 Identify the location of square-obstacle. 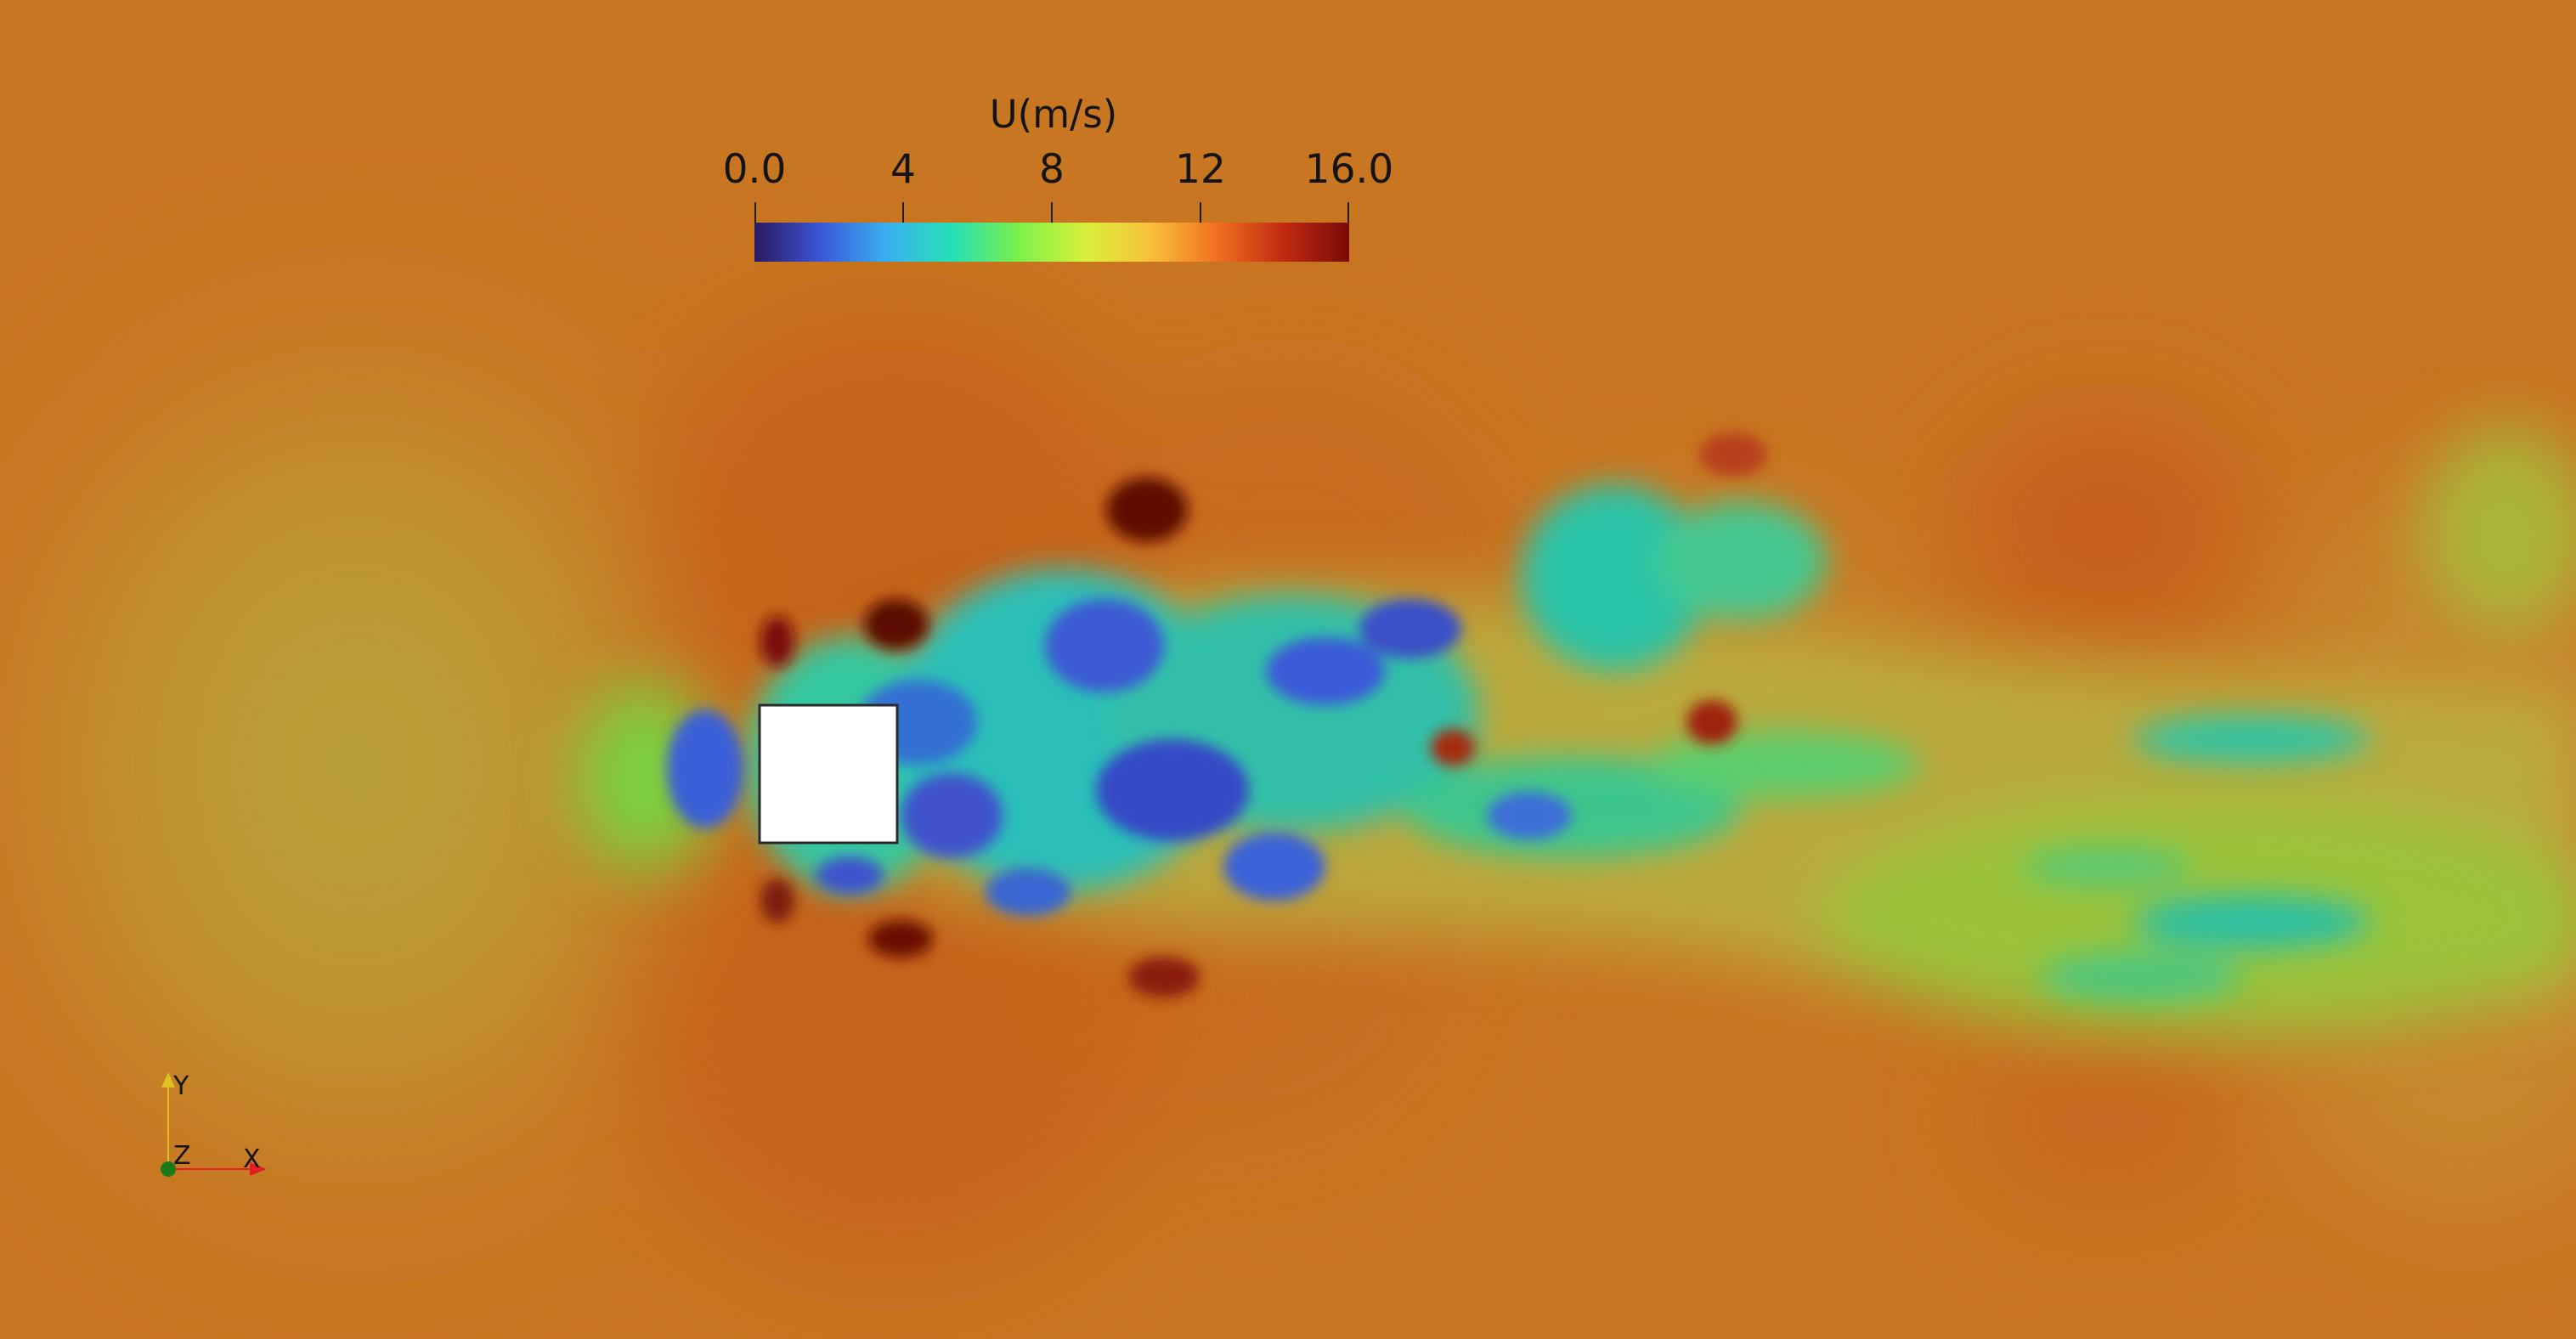
(828, 774).